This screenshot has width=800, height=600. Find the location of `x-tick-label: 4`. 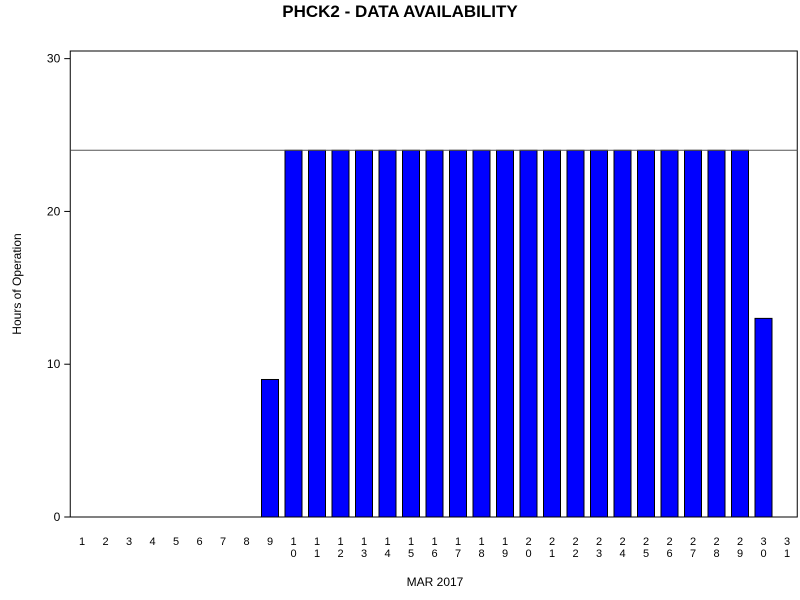

x-tick-label: 4 is located at coordinates (153, 542).